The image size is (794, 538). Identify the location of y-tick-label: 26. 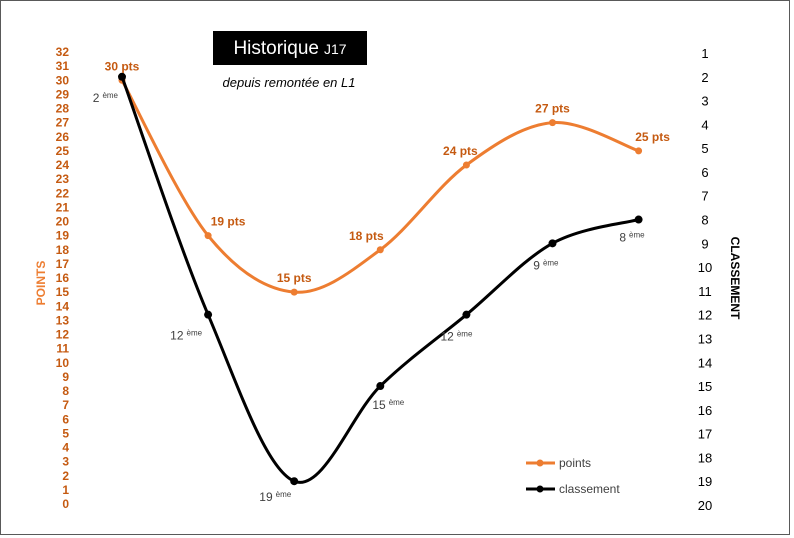
(63, 137).